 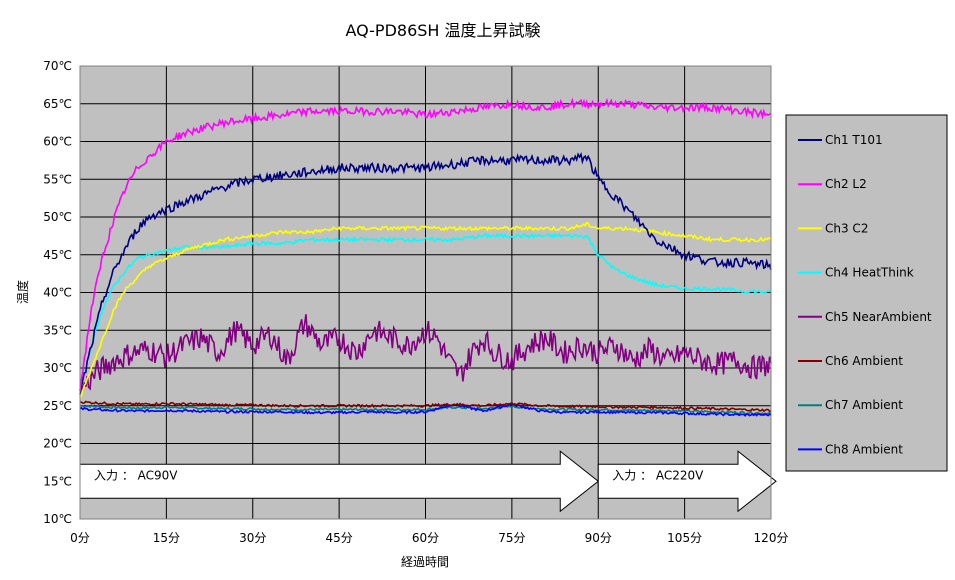 I want to click on y-tick-label: 15℃, so click(x=57, y=481).